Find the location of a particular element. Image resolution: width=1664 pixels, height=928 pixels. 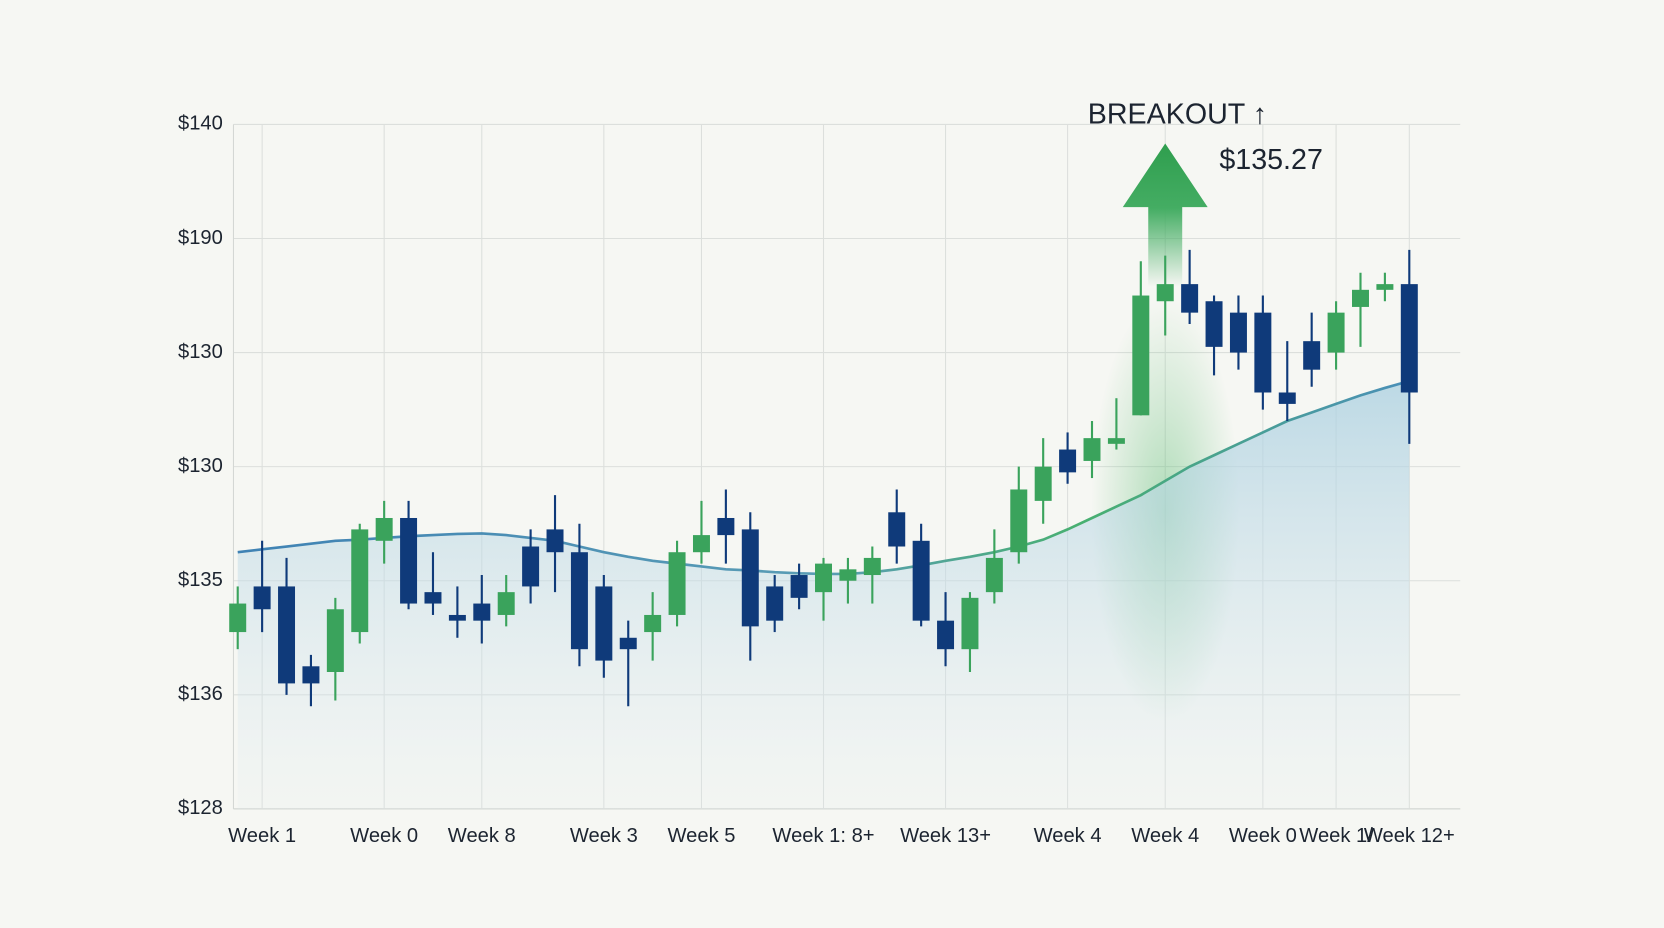

breakout-arrow is located at coordinates (1165, 215).